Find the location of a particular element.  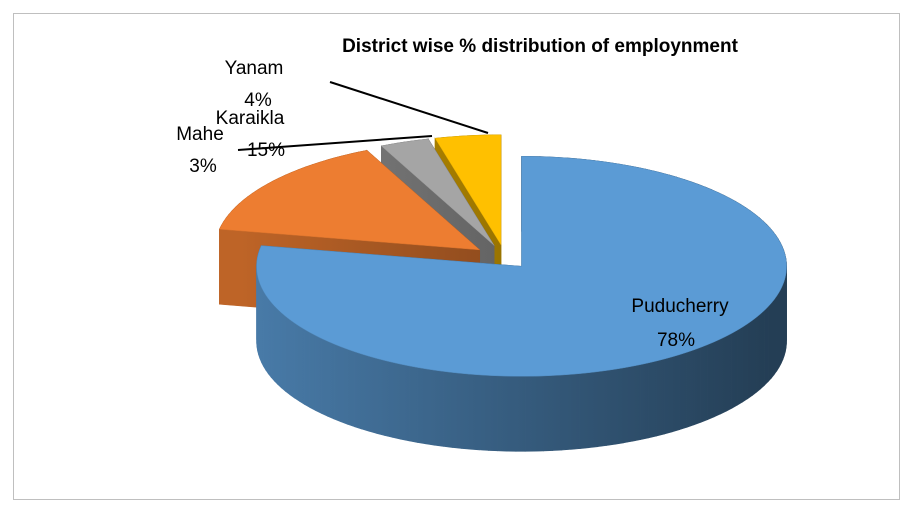

value-label: 78% is located at coordinates (676, 340).